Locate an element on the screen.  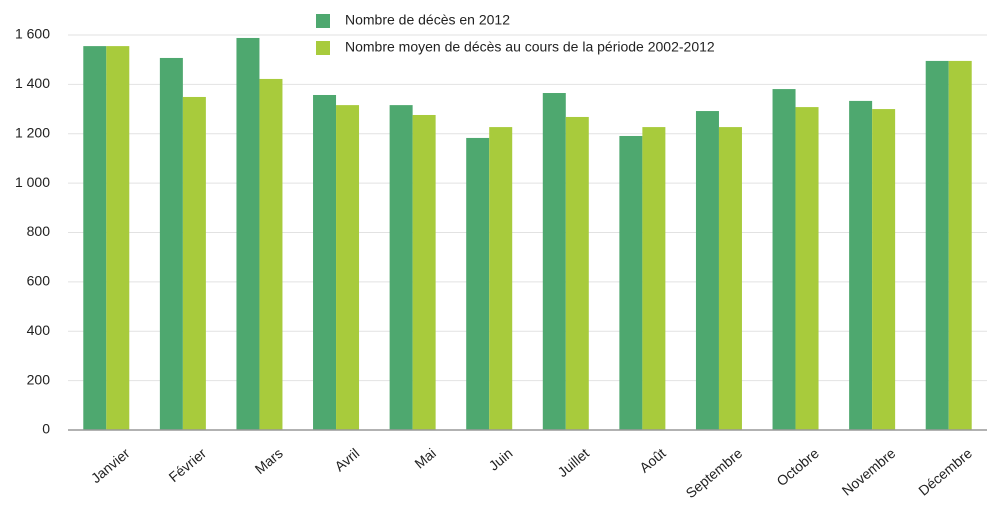
x-tick-label: Mars is located at coordinates (269, 461).